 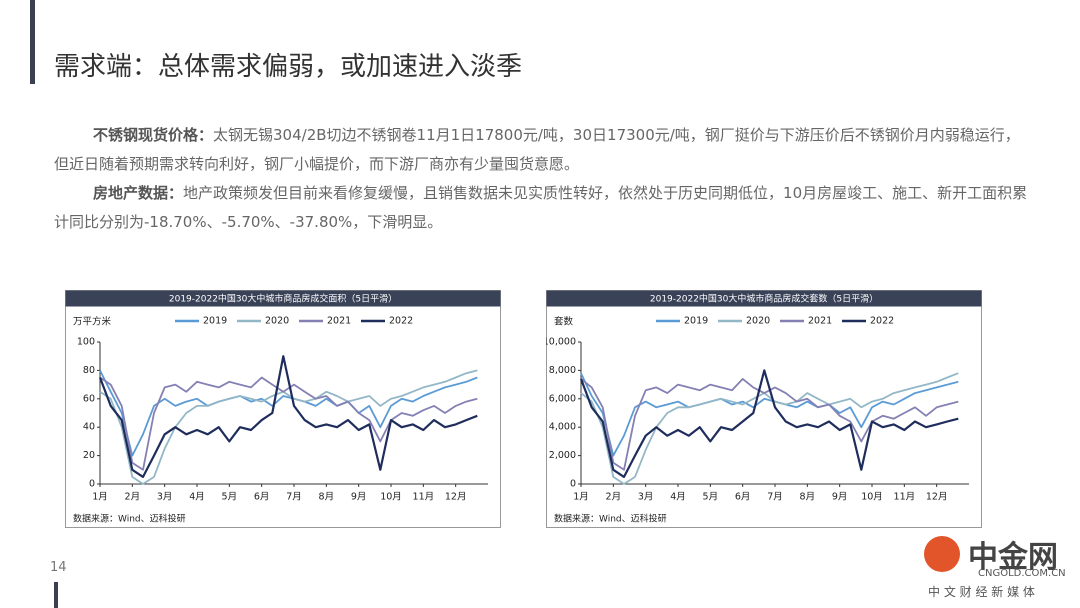 I want to click on watermark-logo, so click(x=942, y=554).